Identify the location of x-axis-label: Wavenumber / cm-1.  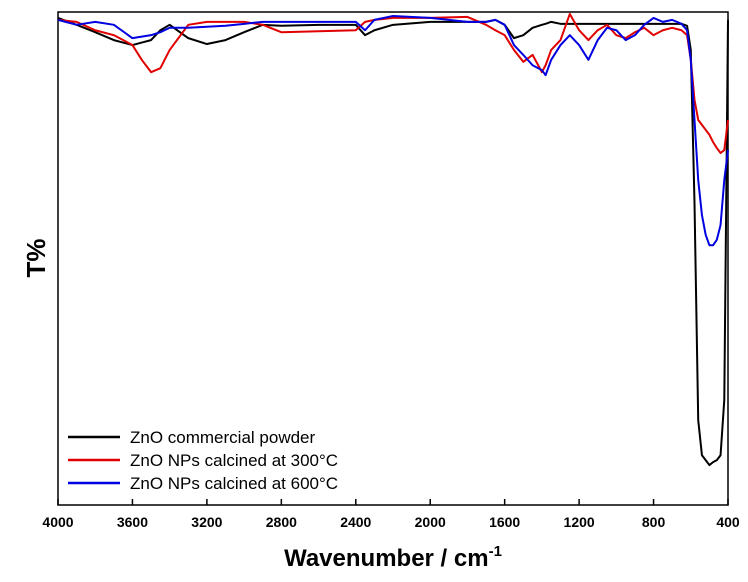
(393, 557).